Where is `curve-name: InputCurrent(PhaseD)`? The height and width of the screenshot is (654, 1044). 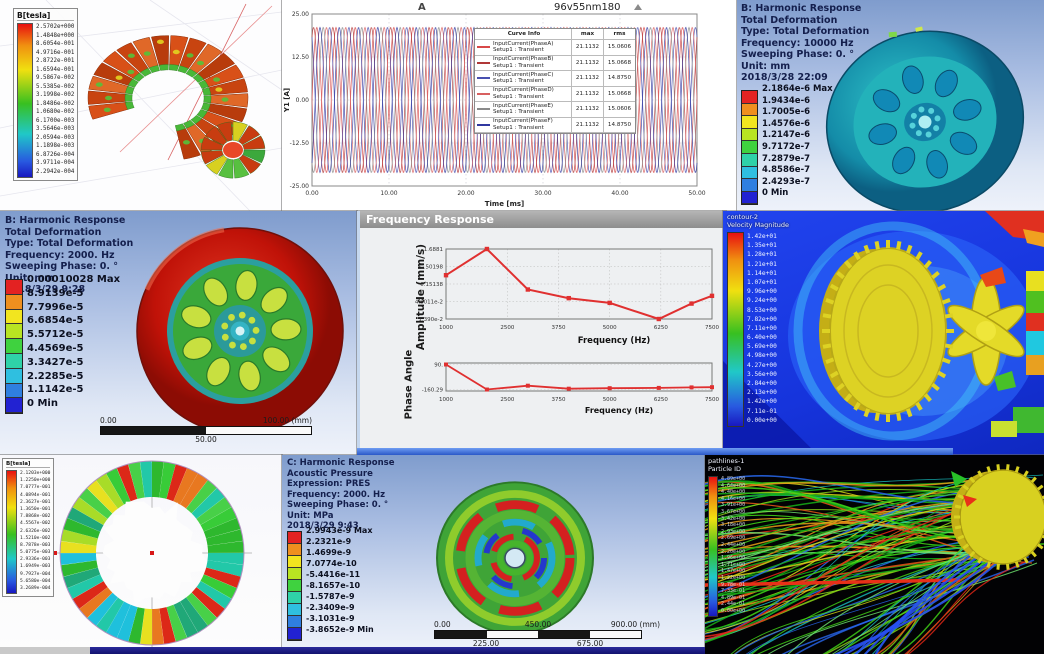 curve-name: InputCurrent(PhaseD) is located at coordinates (523, 90).